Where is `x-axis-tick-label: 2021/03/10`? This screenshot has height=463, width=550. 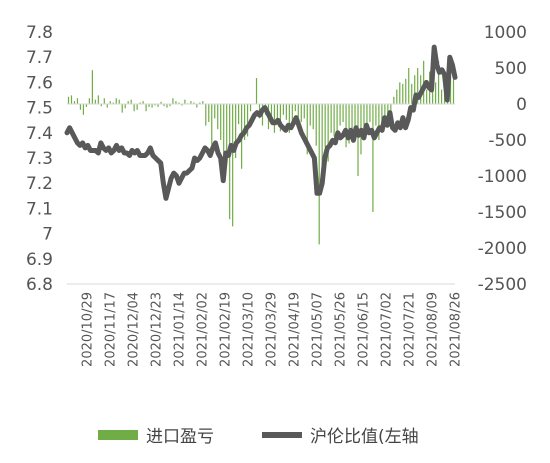 x-axis-tick-label: 2021/03/10 is located at coordinates (249, 329).